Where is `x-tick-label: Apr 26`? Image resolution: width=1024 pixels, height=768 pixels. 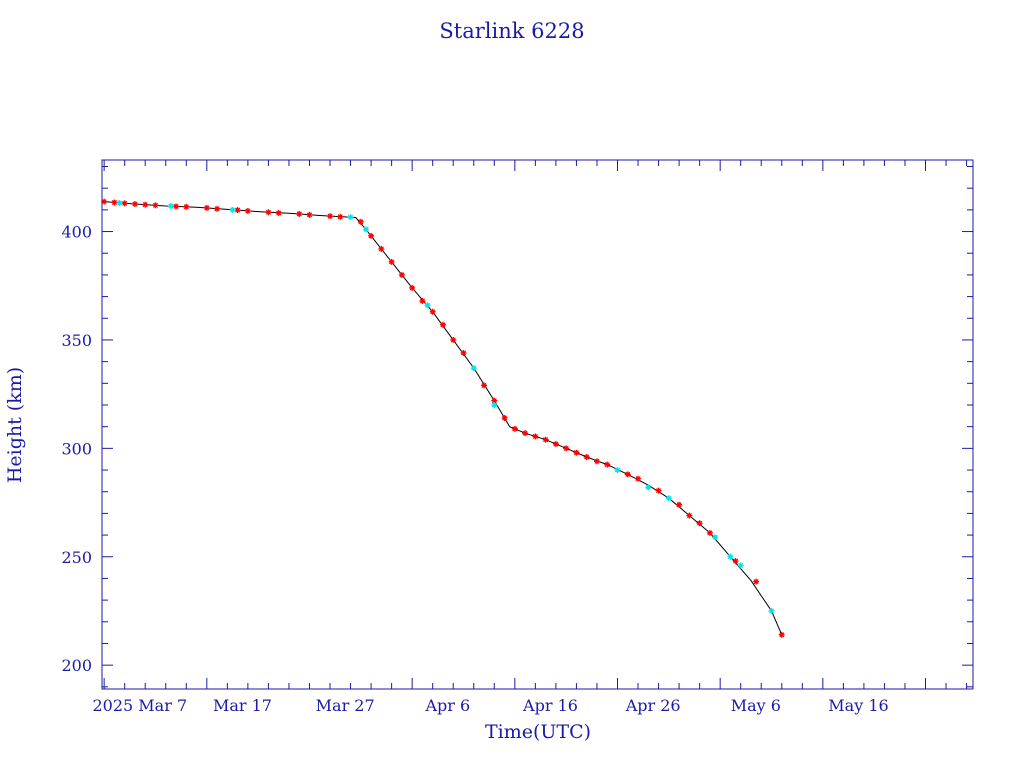 x-tick-label: Apr 26 is located at coordinates (653, 705).